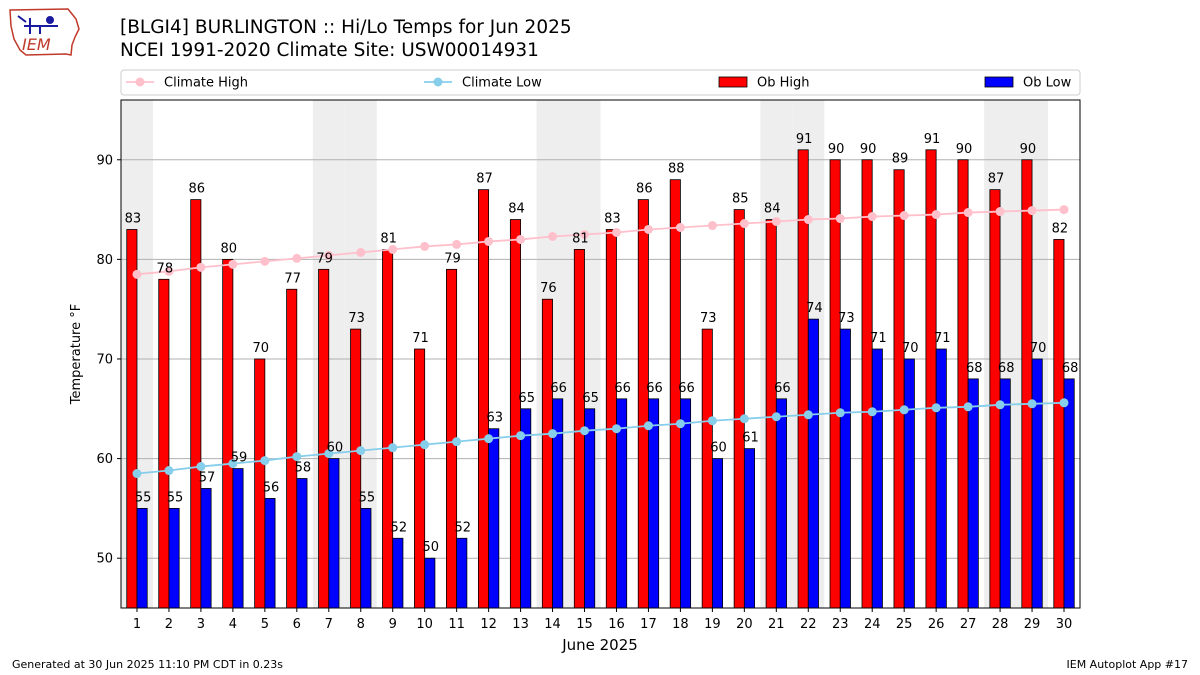 The width and height of the screenshot is (1200, 675). I want to click on climate-low-legend-label: Climate Low, so click(502, 83).